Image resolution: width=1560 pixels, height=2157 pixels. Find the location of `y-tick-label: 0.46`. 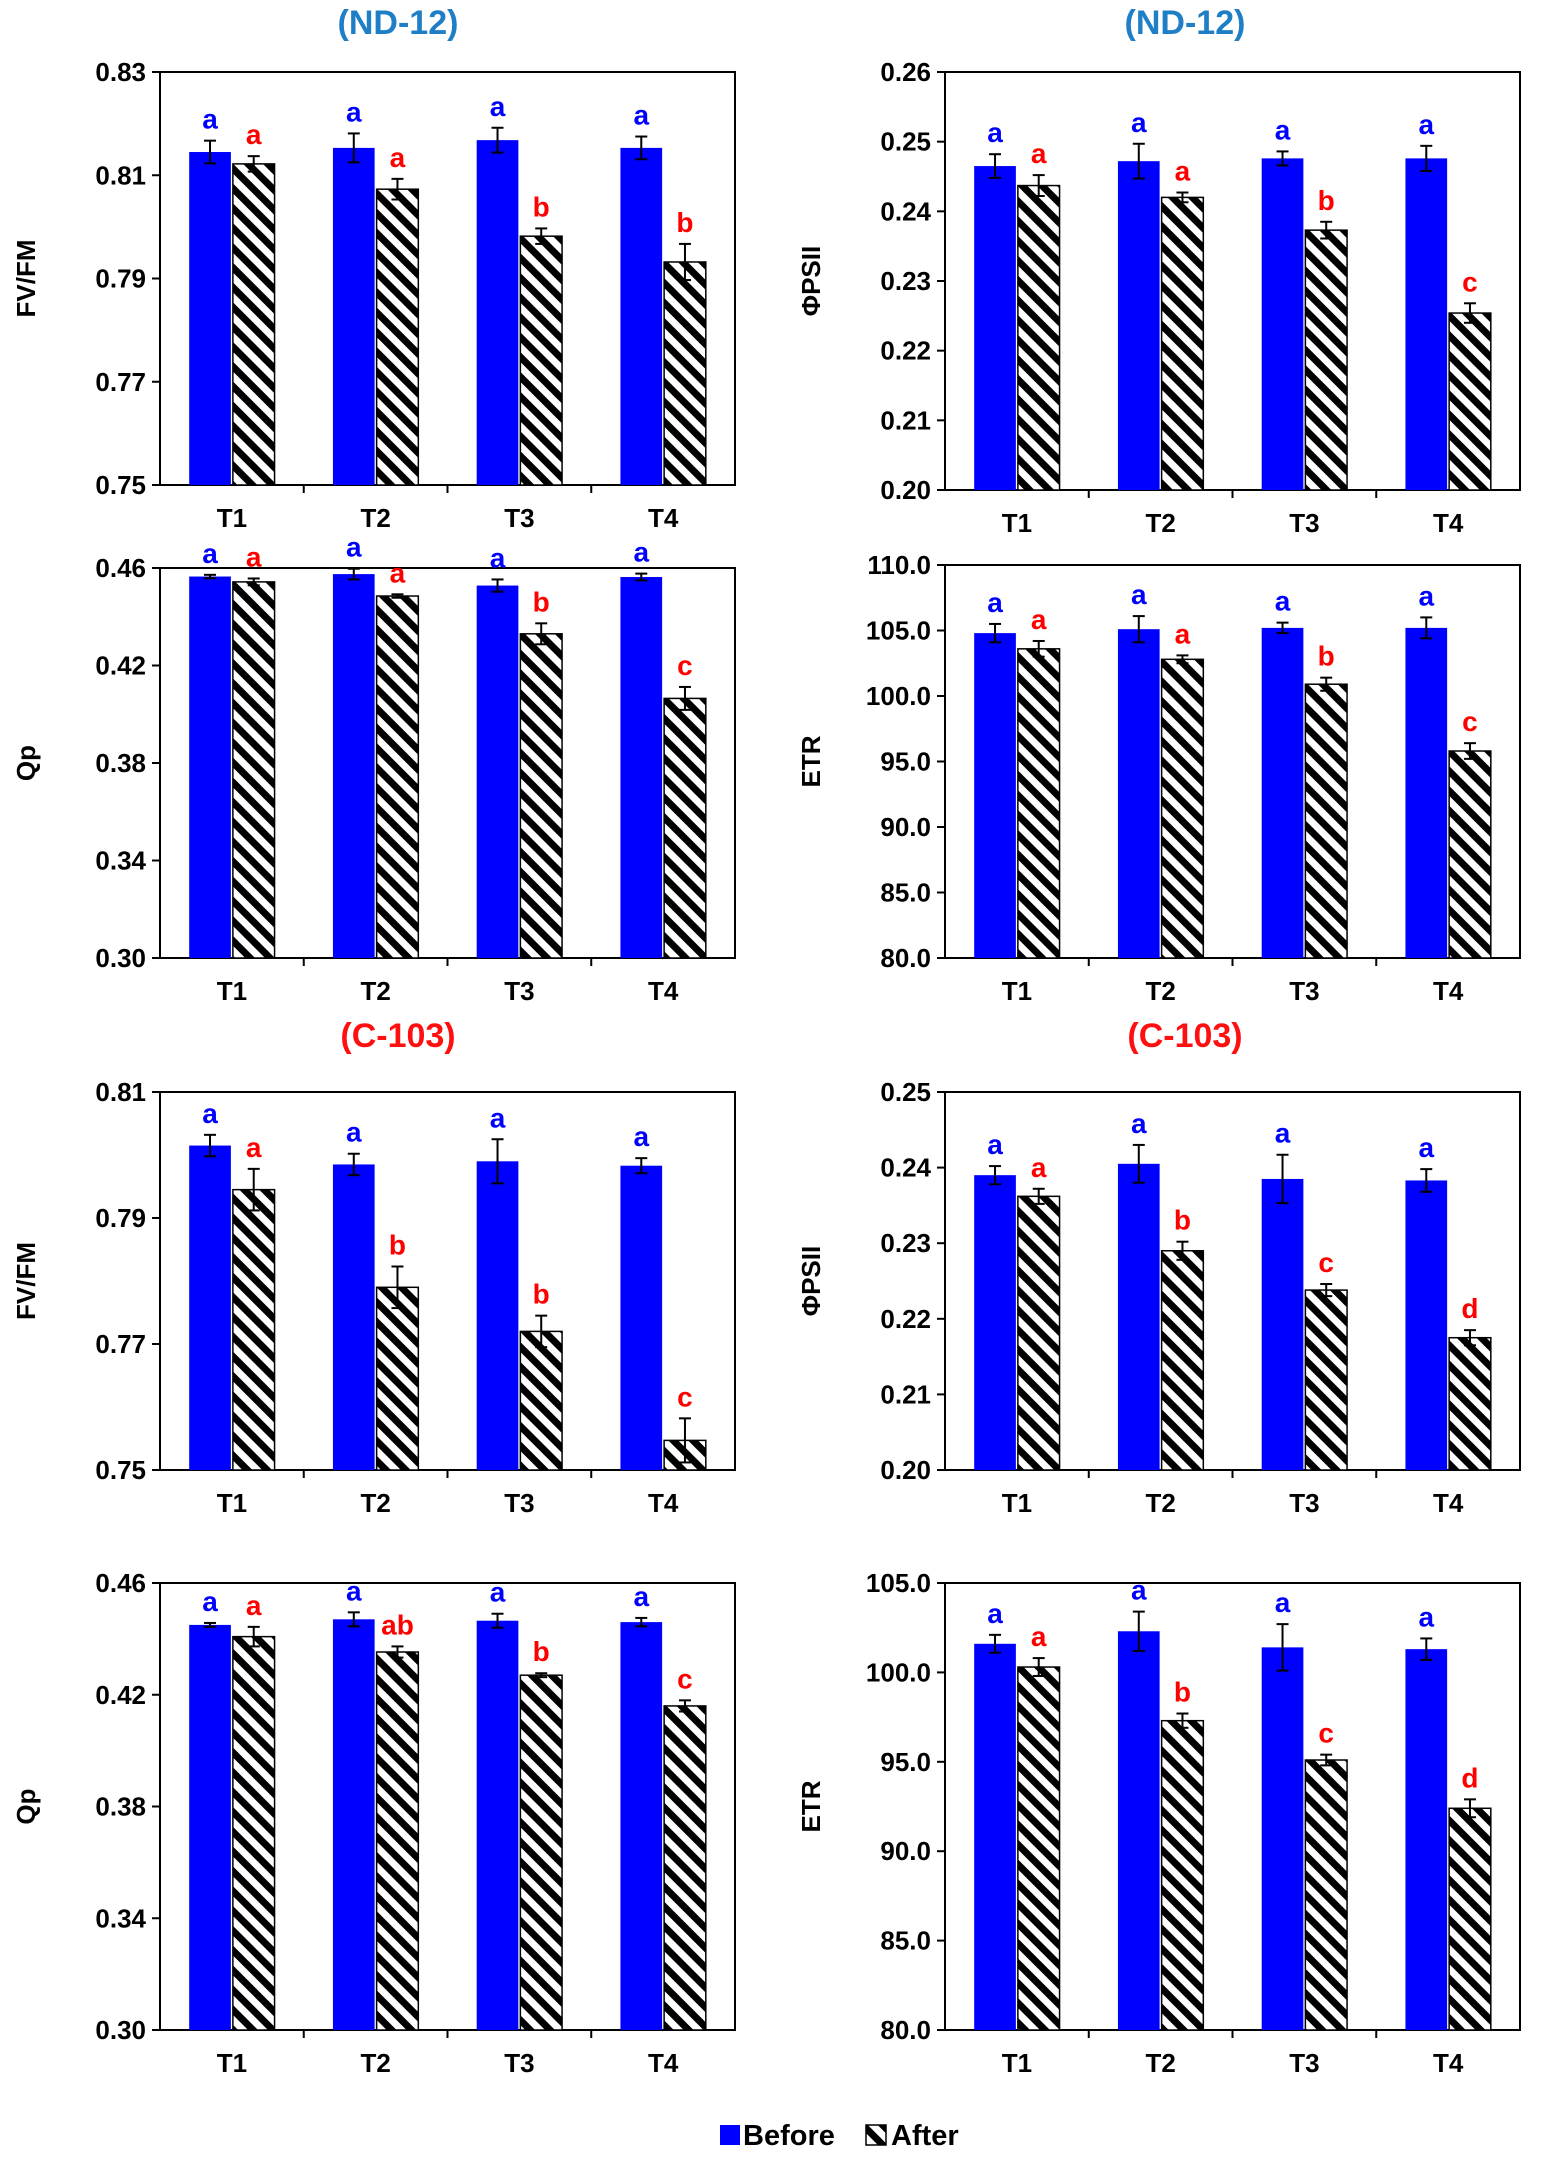

y-tick-label: 0.46 is located at coordinates (120, 568).